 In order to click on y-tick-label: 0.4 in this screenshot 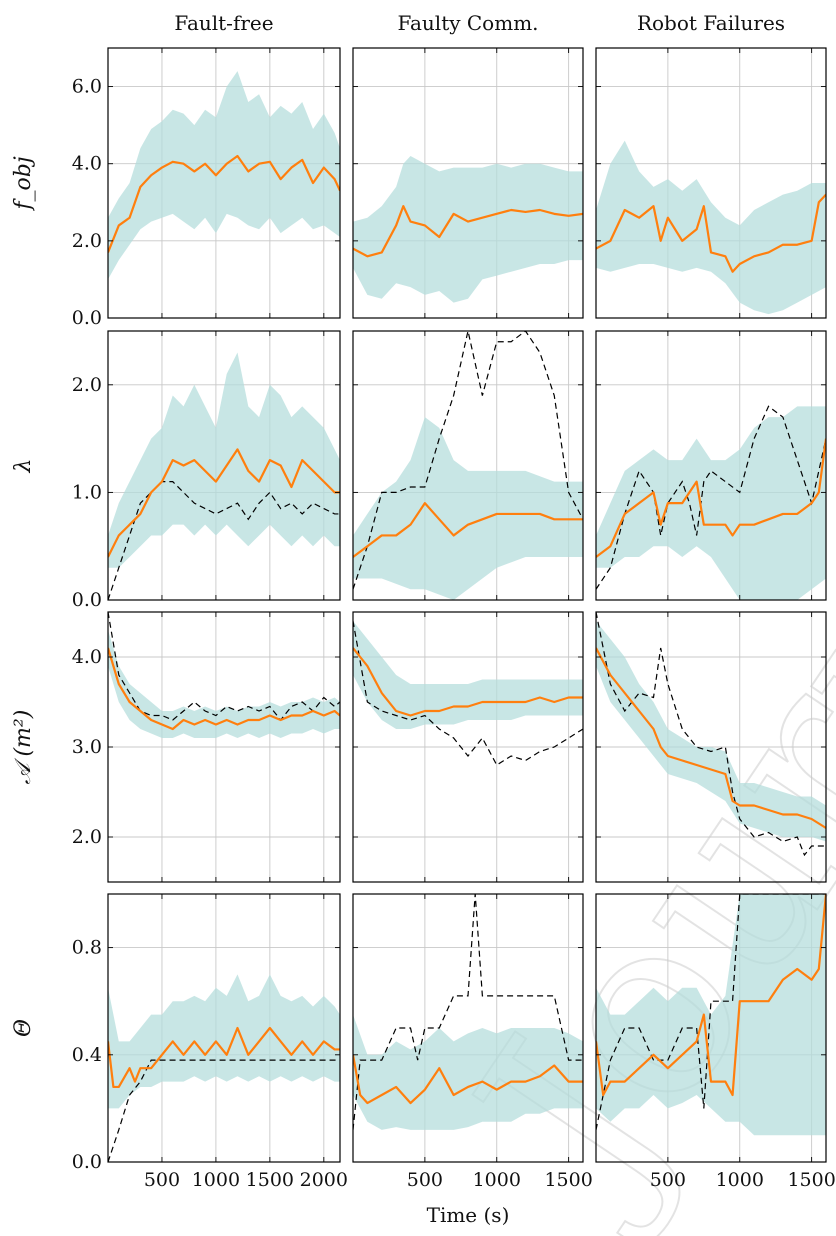, I will do `click(87, 1055)`.